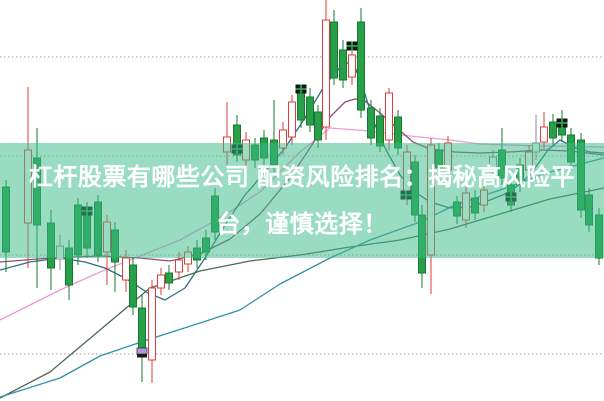 This screenshot has height=401, width=604. I want to click on headline-line-1: 杠杆股票有哪些公司 配资风险排名：揭秘高风险平, so click(302, 177).